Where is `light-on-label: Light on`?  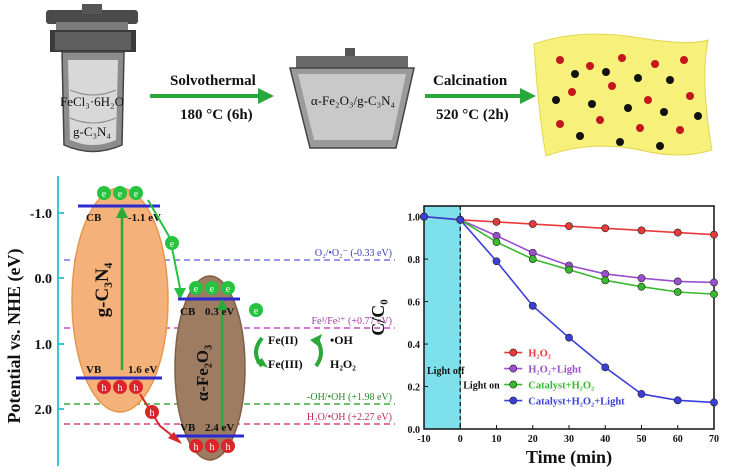 light-on-label: Light on is located at coordinates (481, 386).